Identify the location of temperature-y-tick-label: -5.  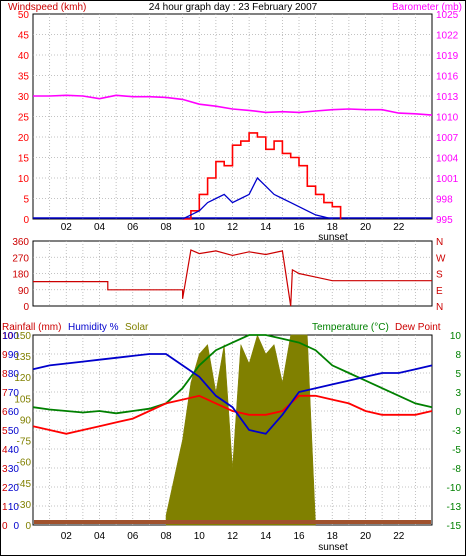
(456, 450).